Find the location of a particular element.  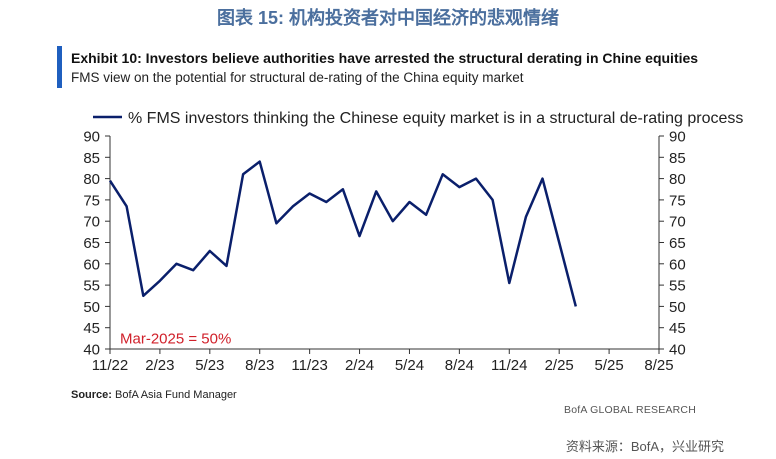

brand-label: BofA GLOBAL RESEARCH is located at coordinates (630, 410).